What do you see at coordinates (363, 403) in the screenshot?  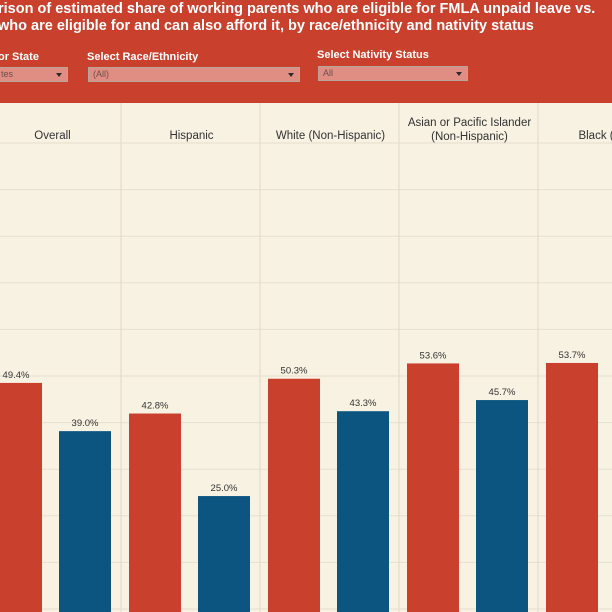 I see `data-label-series-1-2: 43.3%` at bounding box center [363, 403].